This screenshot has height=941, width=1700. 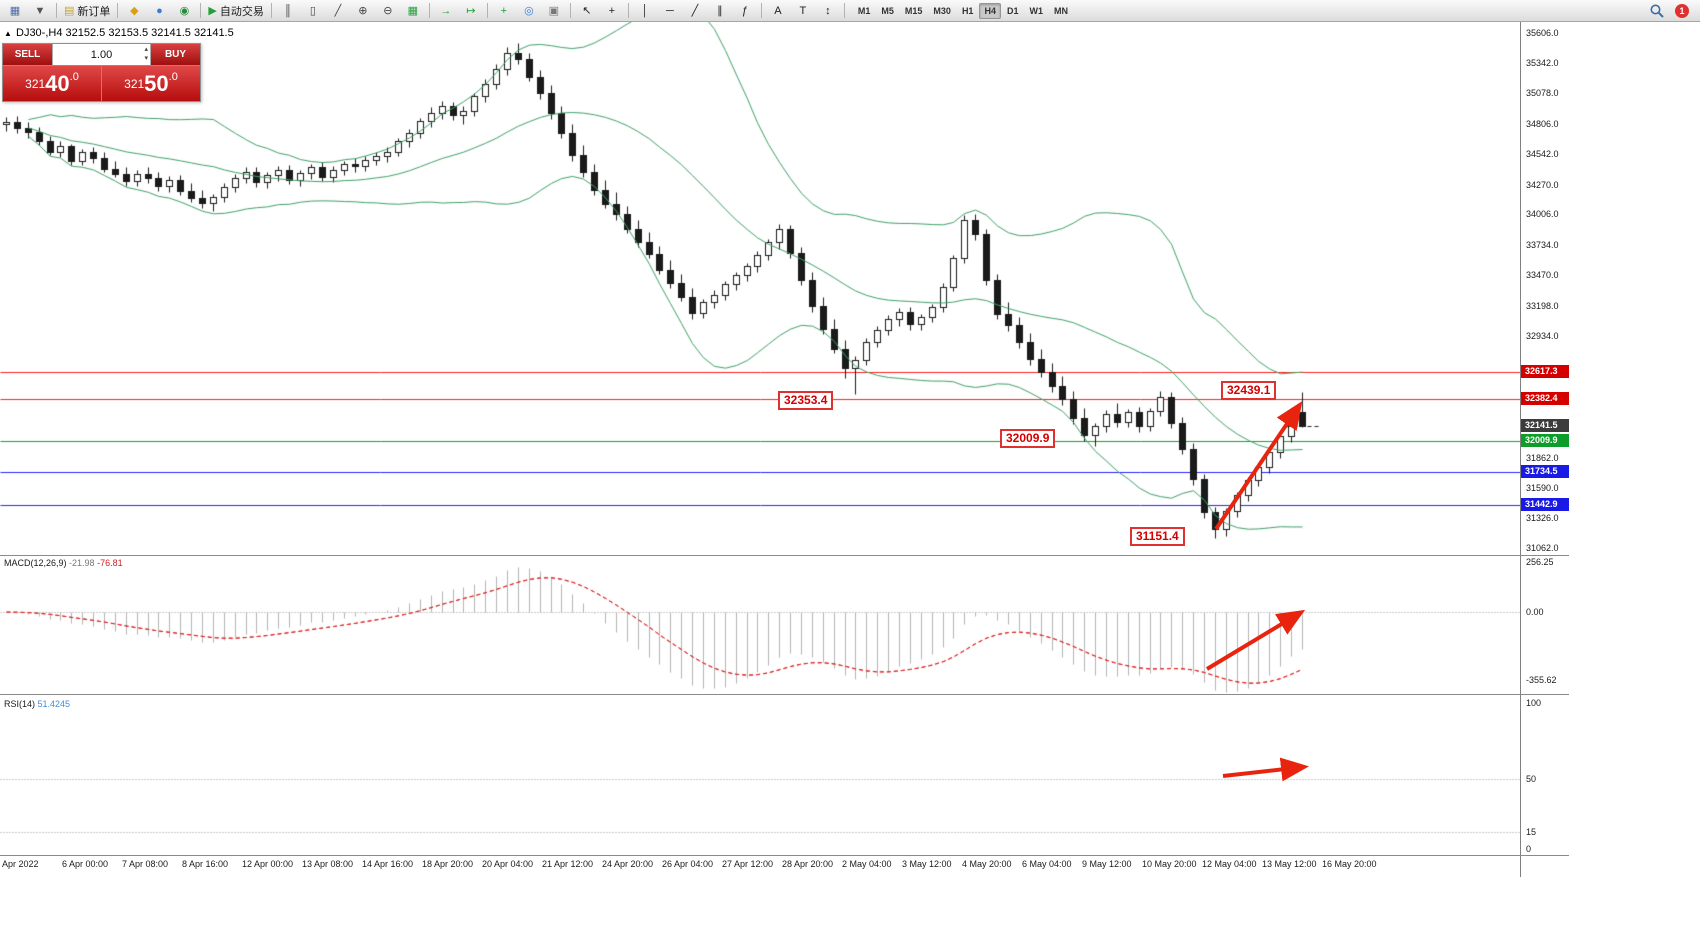 I want to click on buy-price-big: 50, so click(x=156, y=83).